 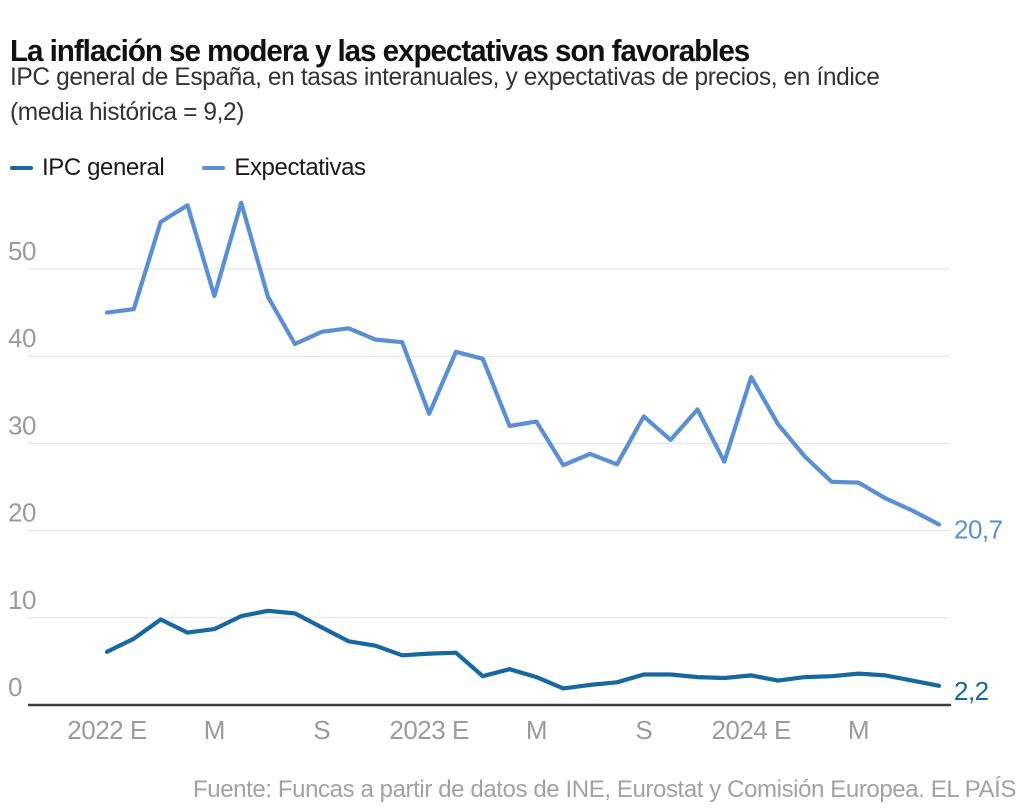 I want to click on legend-item-ipc-general: IPC general, so click(x=87, y=168).